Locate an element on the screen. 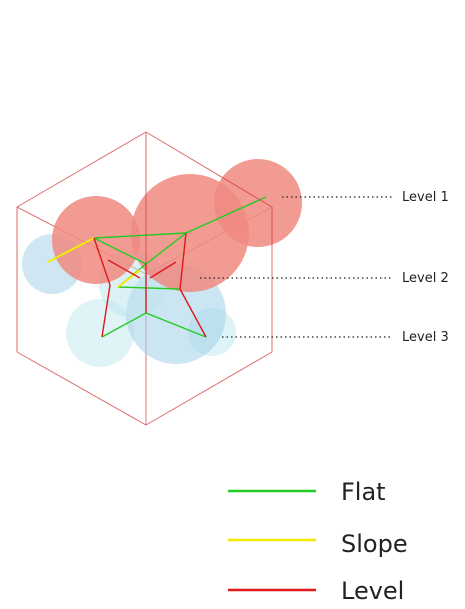 The width and height of the screenshot is (465, 609). legend: Flat Slope Level is located at coordinates (318, 541).